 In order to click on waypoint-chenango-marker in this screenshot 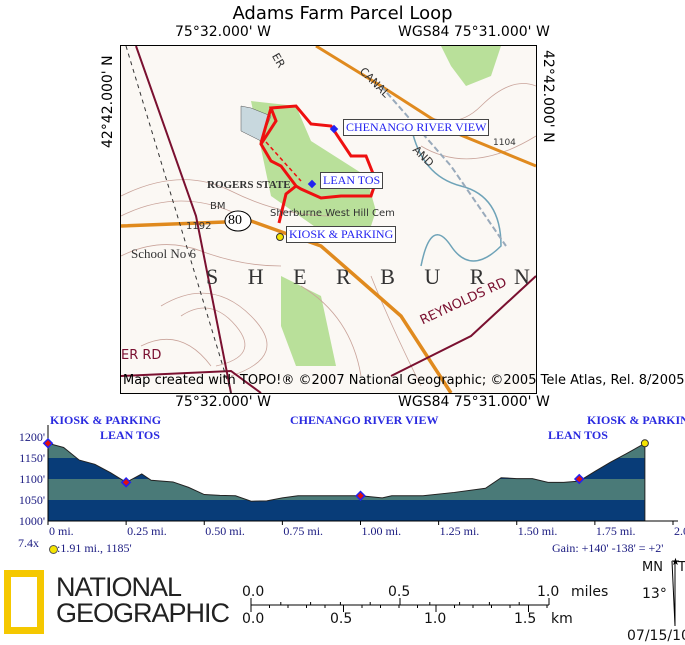, I will do `click(334, 129)`.